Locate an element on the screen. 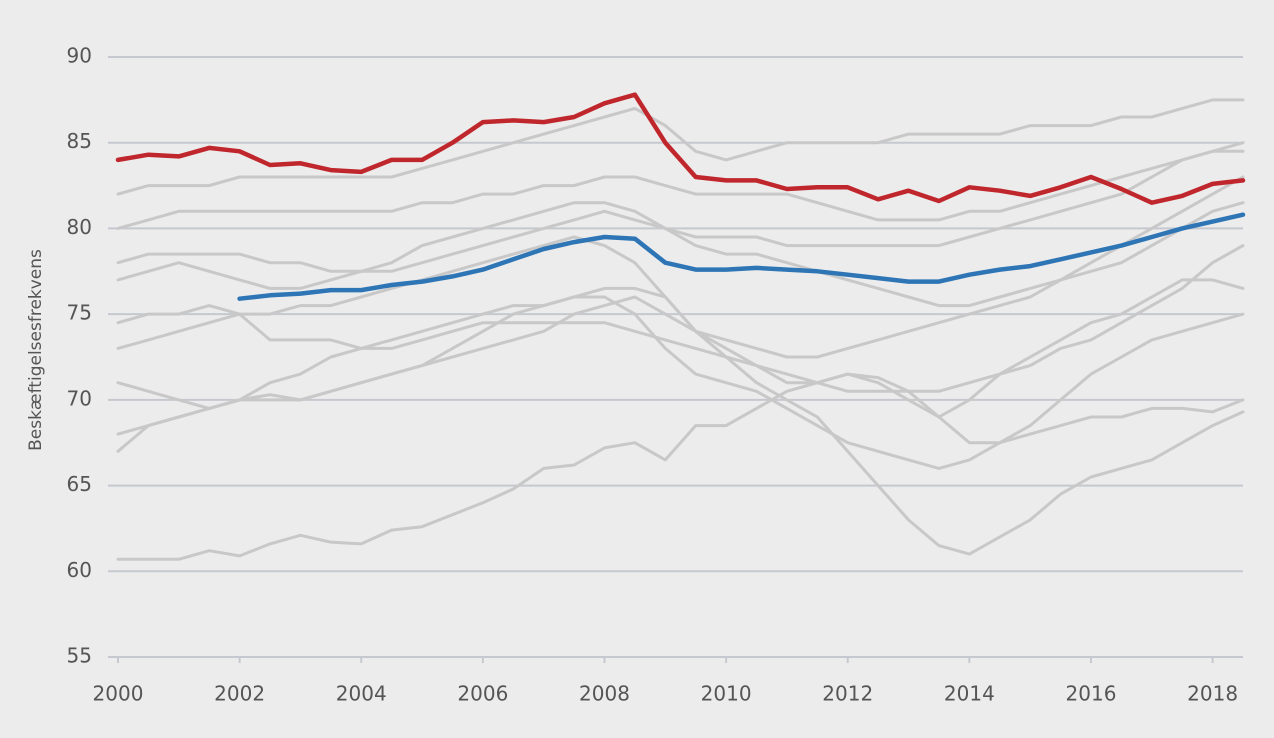 Image resolution: width=1274 pixels, height=738 pixels. y-tick-label: 55 is located at coordinates (79, 656).